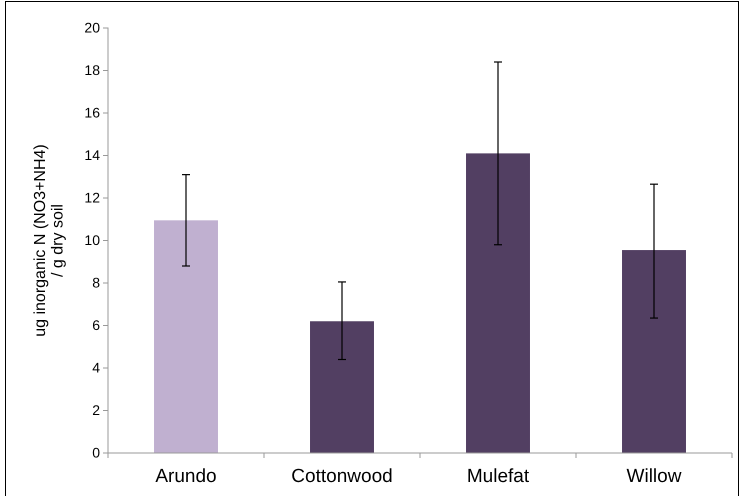 The image size is (740, 496). I want to click on y-tick-label: 18, so click(92, 70).